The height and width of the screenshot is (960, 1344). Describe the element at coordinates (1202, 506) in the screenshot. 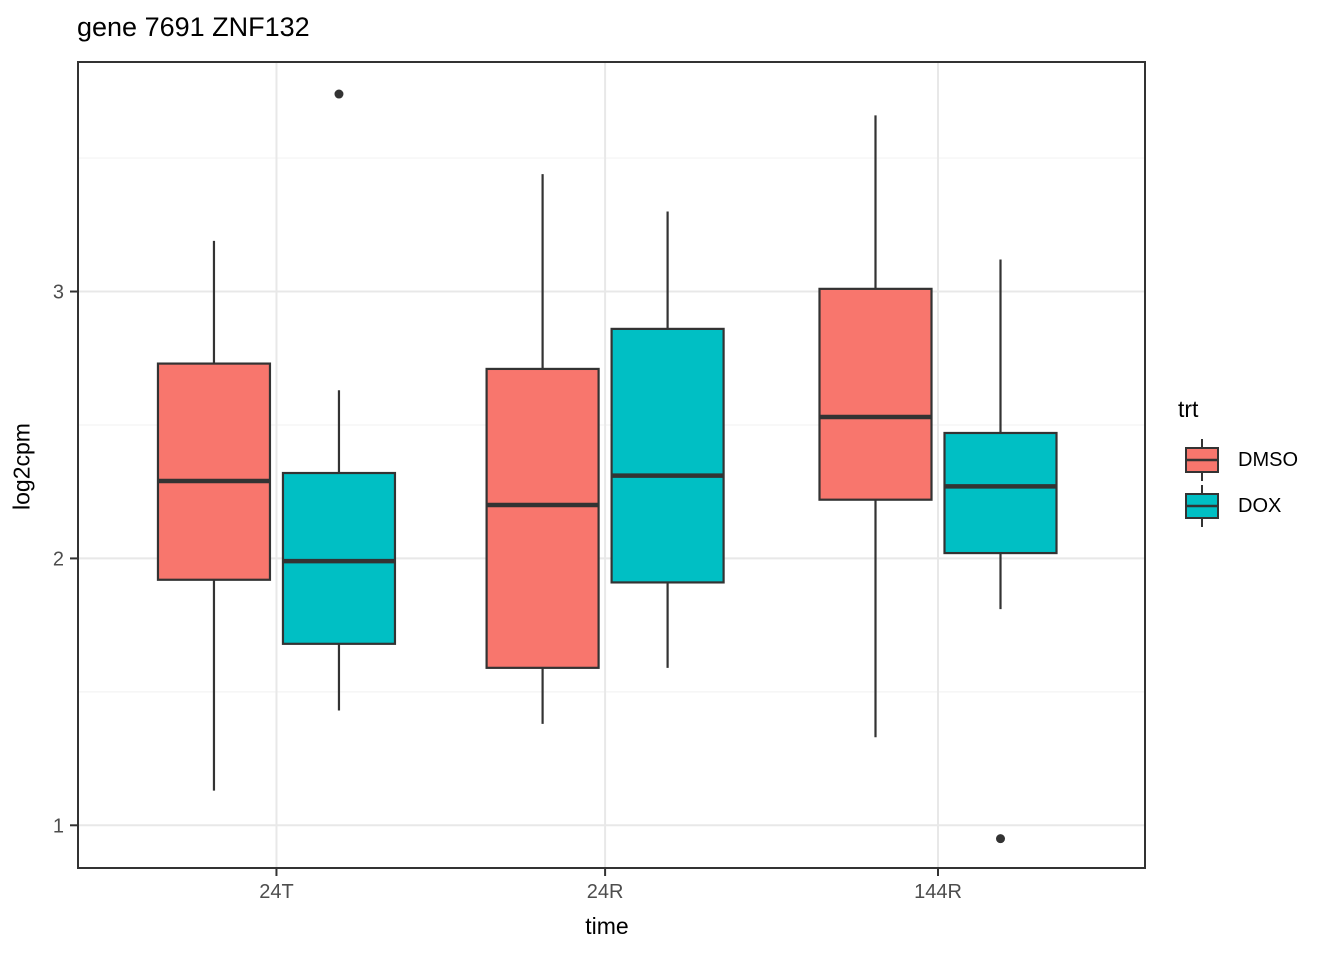

I see `legend-key-dox-boxplot-icon` at that location.